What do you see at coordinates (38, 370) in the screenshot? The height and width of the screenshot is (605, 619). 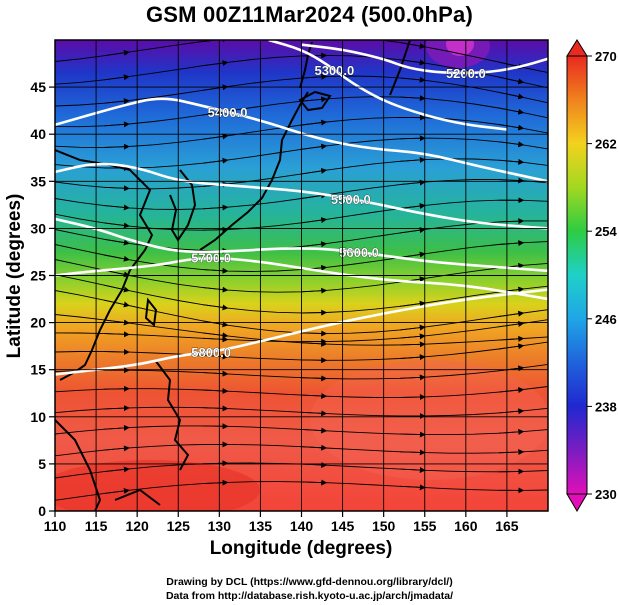 I see `y-tick-label: 15` at bounding box center [38, 370].